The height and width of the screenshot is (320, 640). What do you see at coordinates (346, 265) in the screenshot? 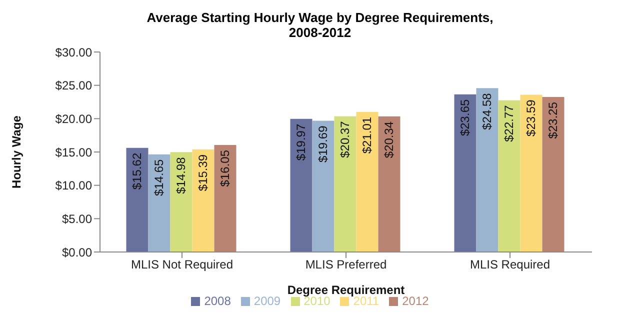
I see `x-tick-label: MLIS Preferred` at bounding box center [346, 265].